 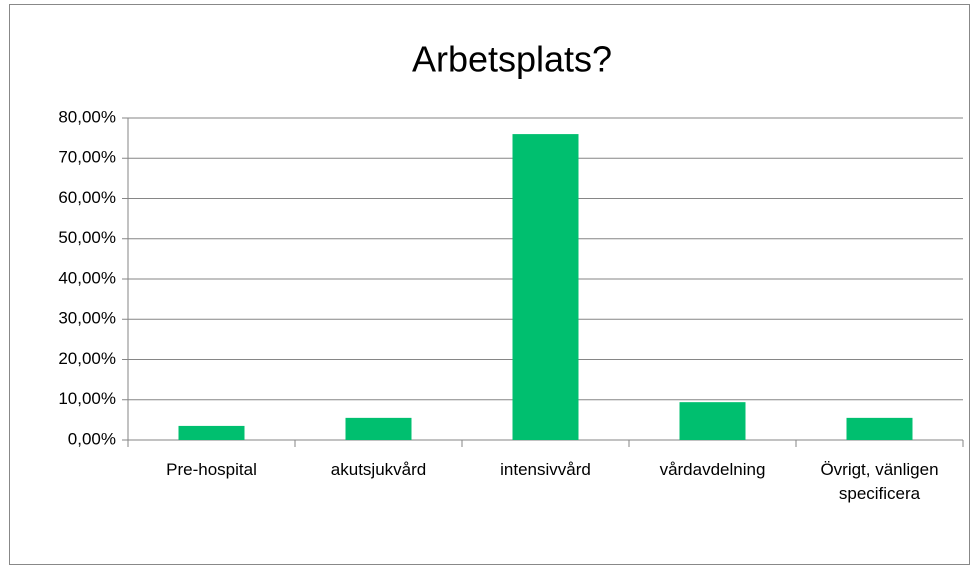 What do you see at coordinates (545, 469) in the screenshot?
I see `x-tick-label: intensivvård` at bounding box center [545, 469].